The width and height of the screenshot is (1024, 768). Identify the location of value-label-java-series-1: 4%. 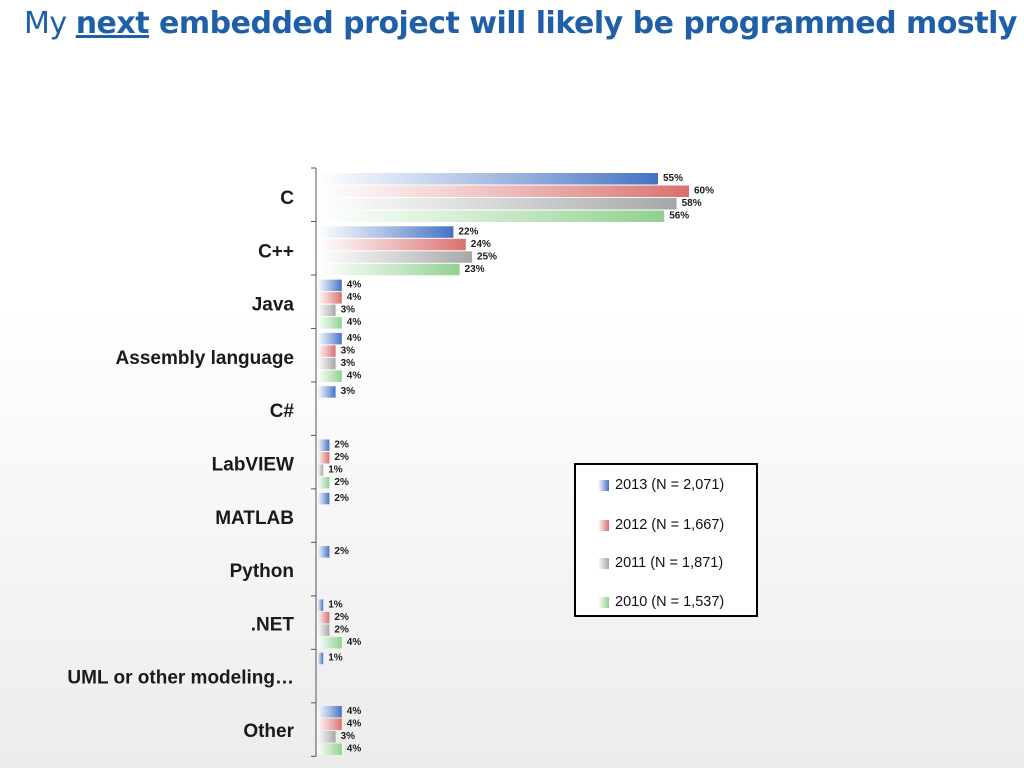
(354, 297).